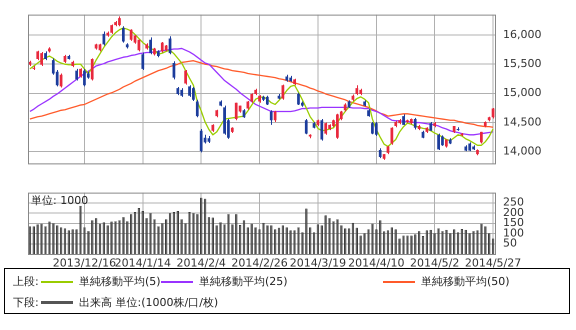  Describe the element at coordinates (435, 263) in the screenshot. I see `x-tick-label: 2014/5/2` at that location.